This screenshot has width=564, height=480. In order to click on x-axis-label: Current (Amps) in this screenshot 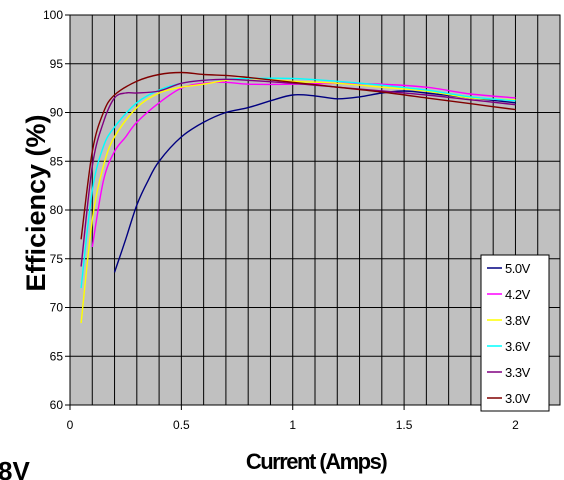, I will do `click(317, 461)`.